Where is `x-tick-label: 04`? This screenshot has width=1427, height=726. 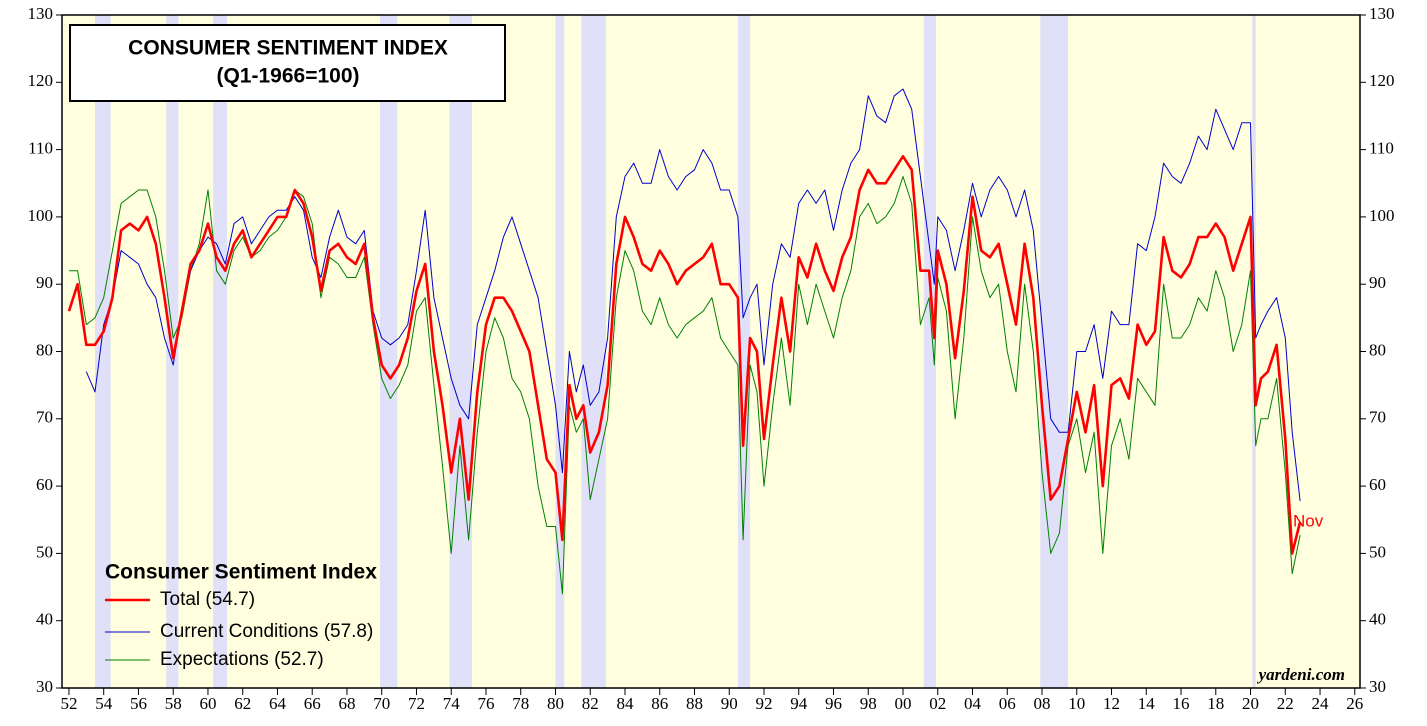
x-tick-label: 04 is located at coordinates (973, 703).